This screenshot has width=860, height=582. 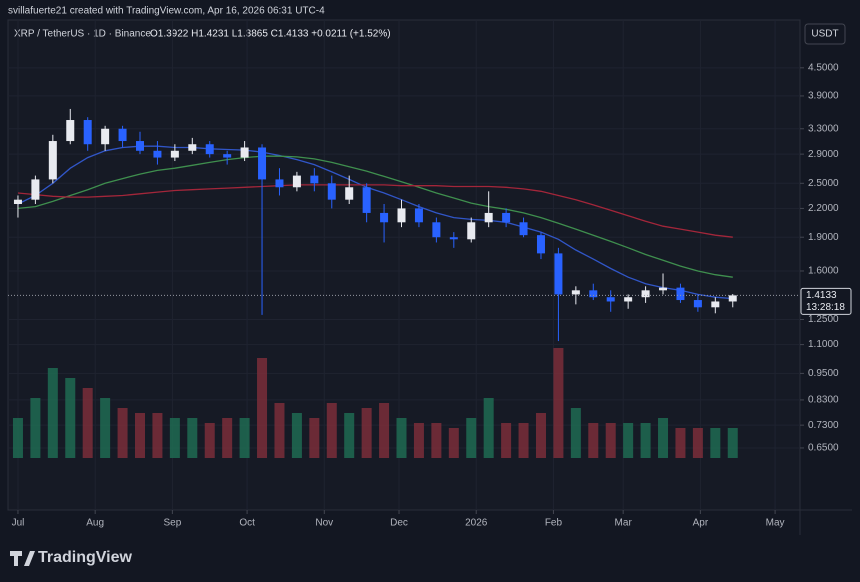 What do you see at coordinates (554, 523) in the screenshot?
I see `x-tick-label: Feb` at bounding box center [554, 523].